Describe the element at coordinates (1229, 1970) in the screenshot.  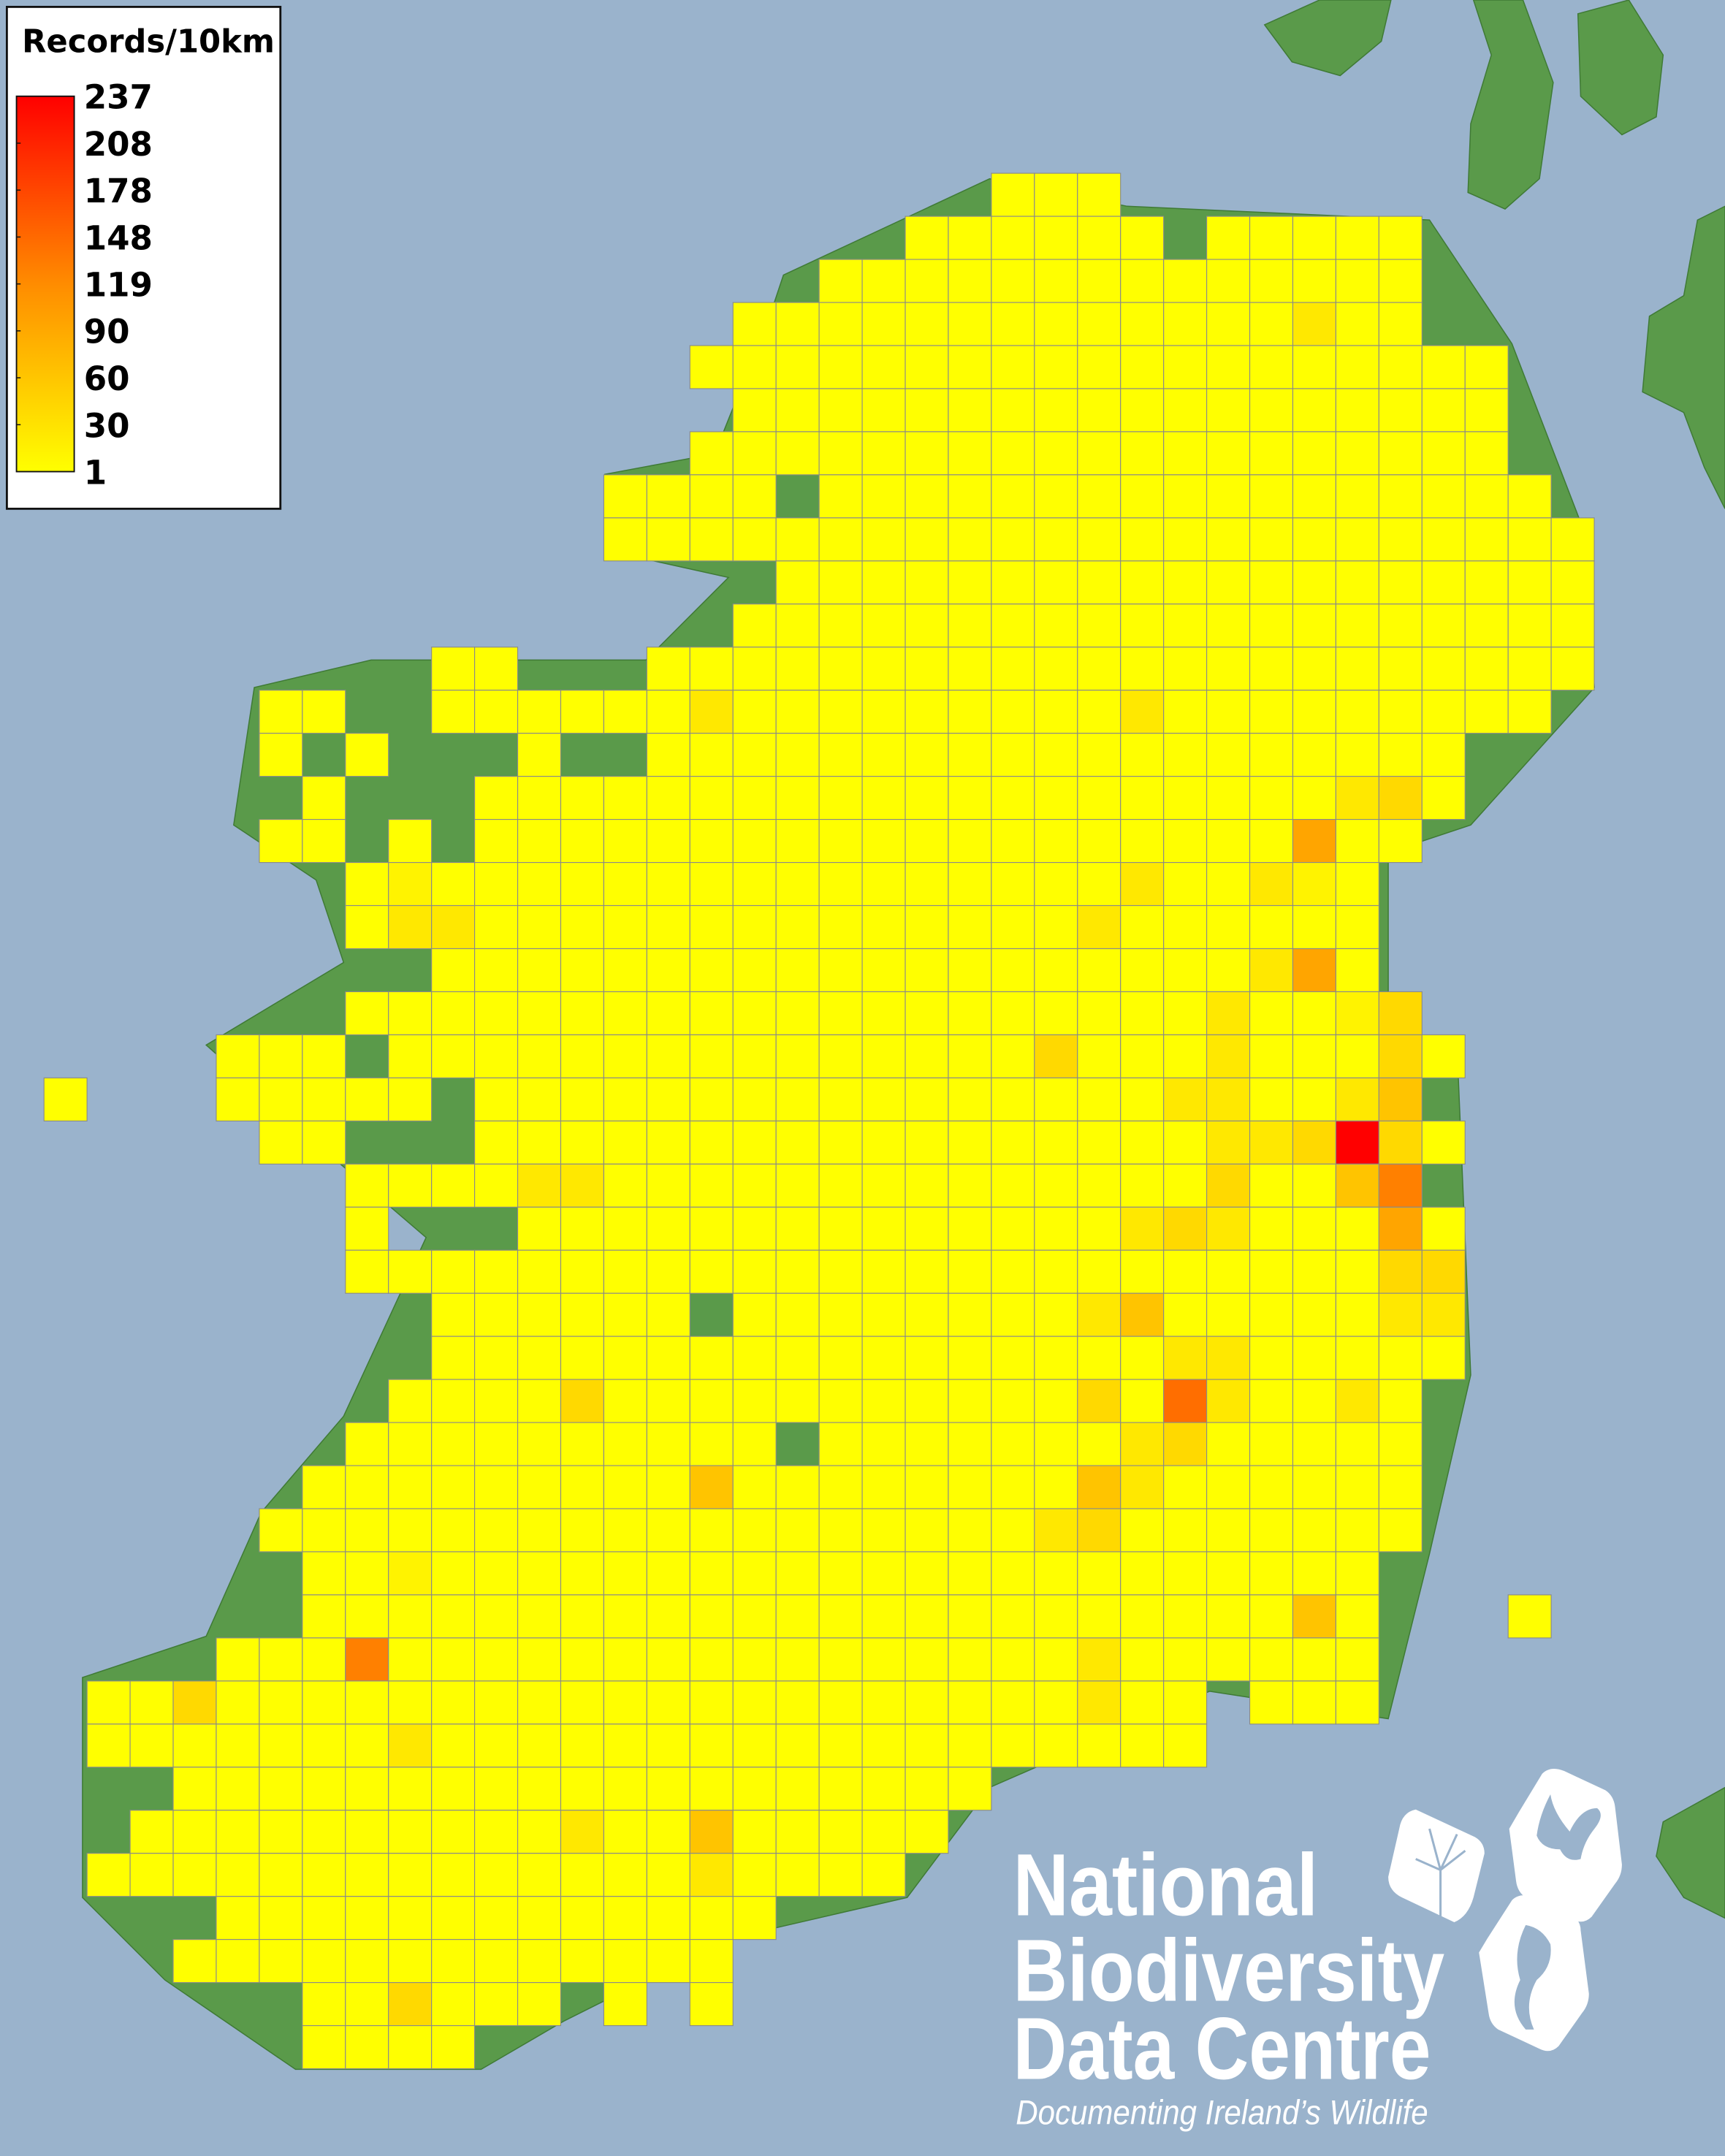
I see `logo-line-biodiversity: Biodiversity` at that location.